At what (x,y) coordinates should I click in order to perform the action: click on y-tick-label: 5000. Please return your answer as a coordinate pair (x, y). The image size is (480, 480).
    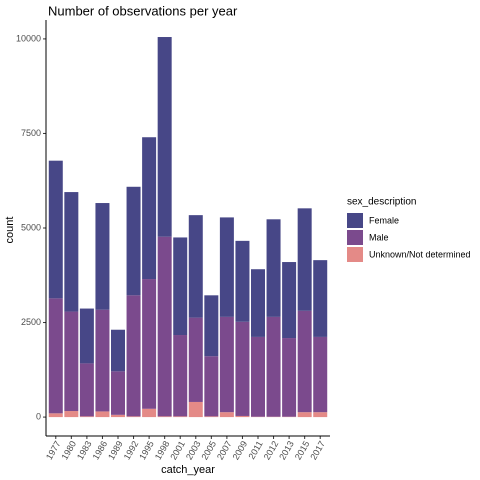
    Looking at the image, I should click on (31, 227).